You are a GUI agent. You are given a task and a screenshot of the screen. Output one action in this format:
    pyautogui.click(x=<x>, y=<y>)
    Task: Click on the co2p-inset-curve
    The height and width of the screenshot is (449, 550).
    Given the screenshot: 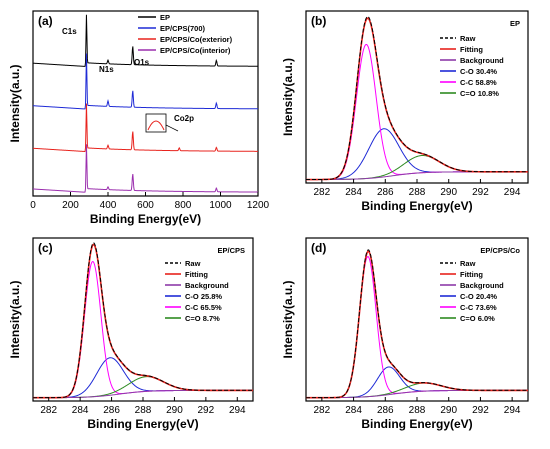 What is the action you would take?
    pyautogui.click(x=156, y=125)
    